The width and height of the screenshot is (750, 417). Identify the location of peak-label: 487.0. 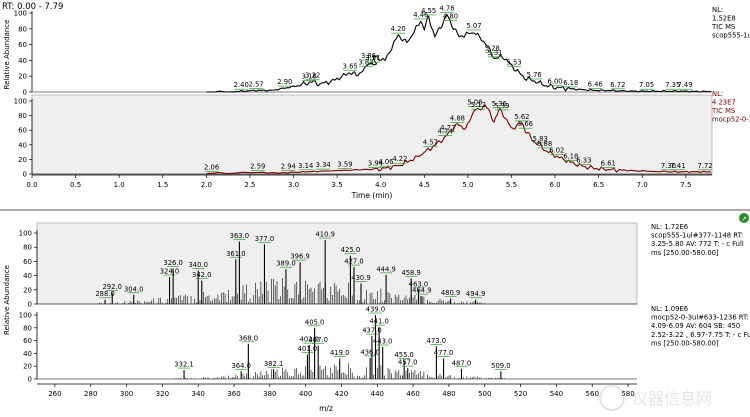
(461, 363).